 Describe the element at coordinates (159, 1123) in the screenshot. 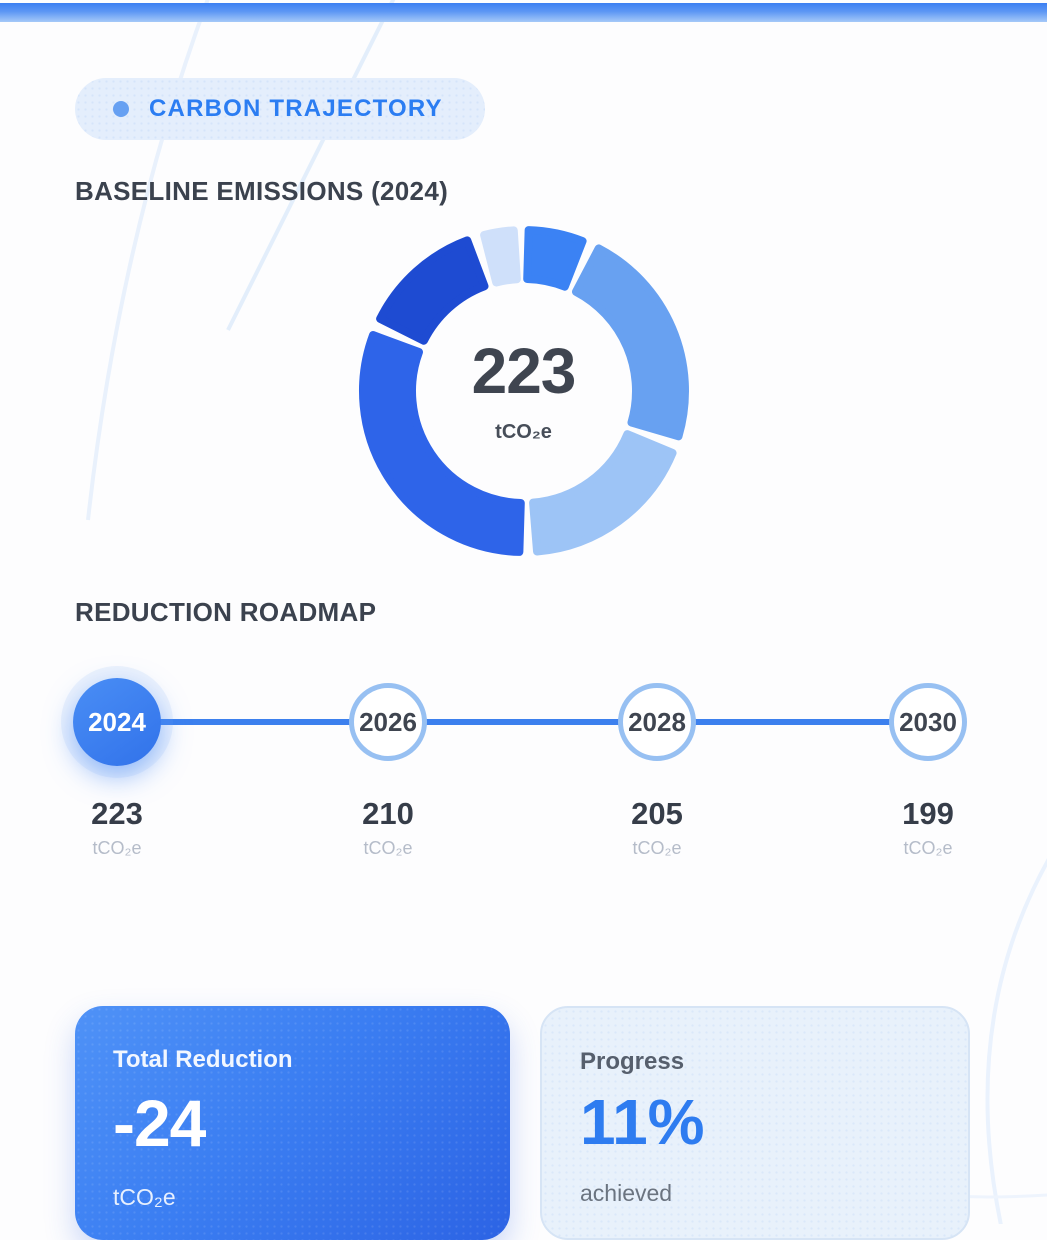

I see `total-reduction-value: -24` at that location.